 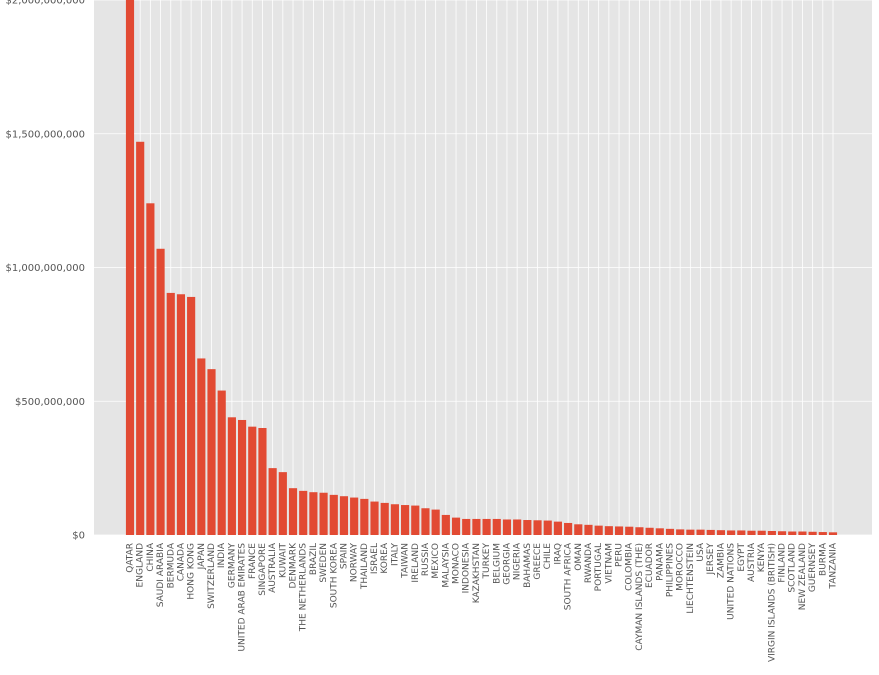 What do you see at coordinates (793, 568) in the screenshot?
I see `x-tick-label: SCOTLAND` at bounding box center [793, 568].